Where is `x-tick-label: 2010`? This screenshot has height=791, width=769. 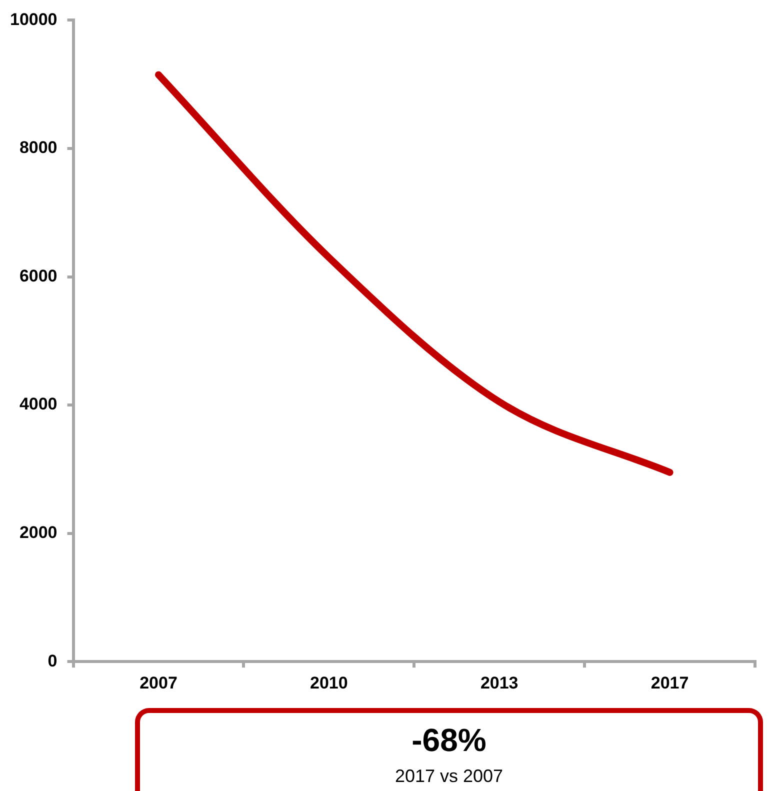 x-tick-label: 2010 is located at coordinates (329, 682).